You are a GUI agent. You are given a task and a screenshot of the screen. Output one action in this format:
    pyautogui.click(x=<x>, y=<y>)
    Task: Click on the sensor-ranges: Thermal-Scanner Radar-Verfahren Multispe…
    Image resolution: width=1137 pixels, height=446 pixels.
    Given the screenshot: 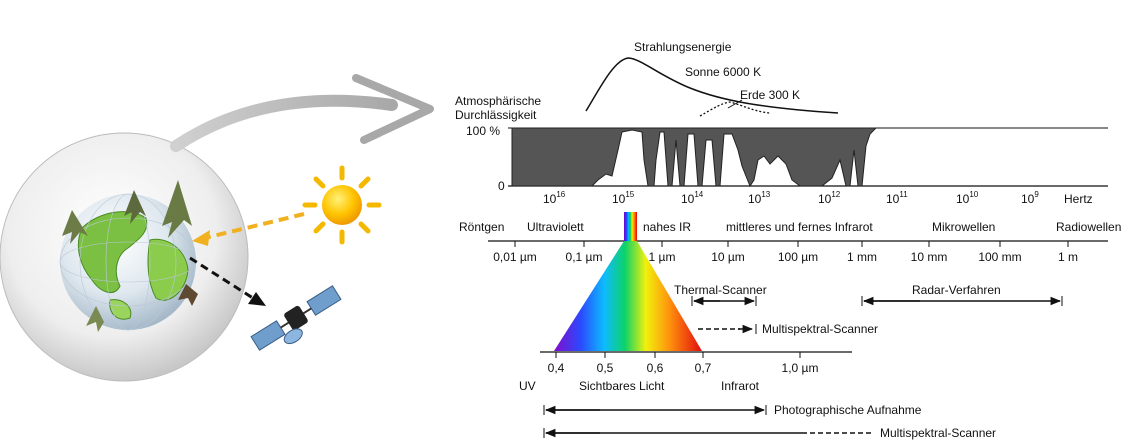 What is the action you would take?
    pyautogui.click(x=868, y=309)
    